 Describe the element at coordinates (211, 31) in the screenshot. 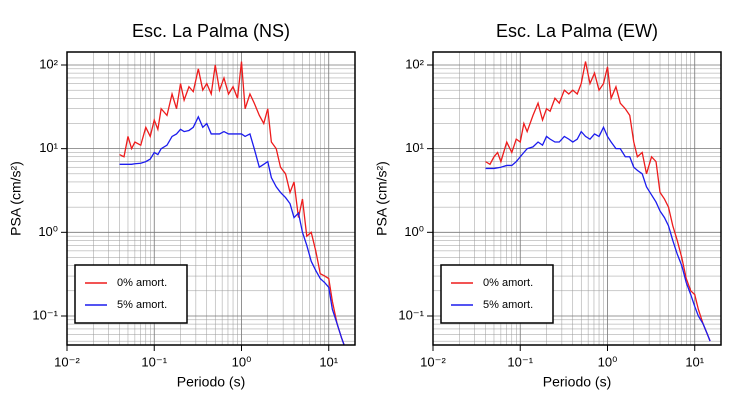

I see `chart-title: Esc. La Palma (NS)` at that location.